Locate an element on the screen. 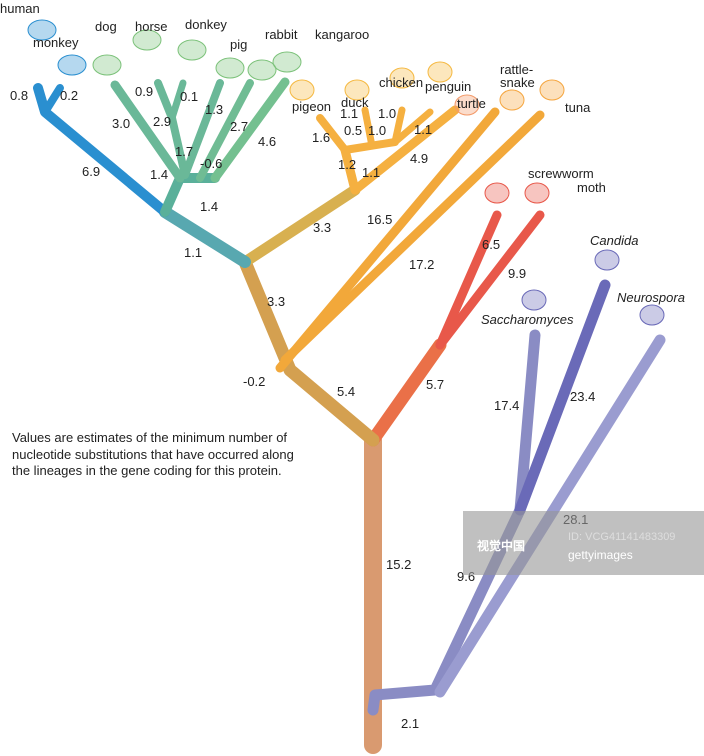 This screenshot has width=704, height=756. human-icon is located at coordinates (42, 30).